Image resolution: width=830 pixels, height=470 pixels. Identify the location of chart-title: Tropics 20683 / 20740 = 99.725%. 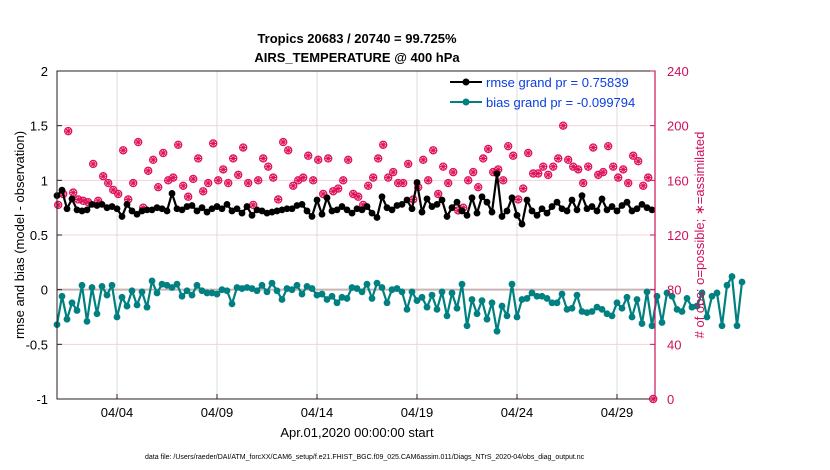
(357, 38).